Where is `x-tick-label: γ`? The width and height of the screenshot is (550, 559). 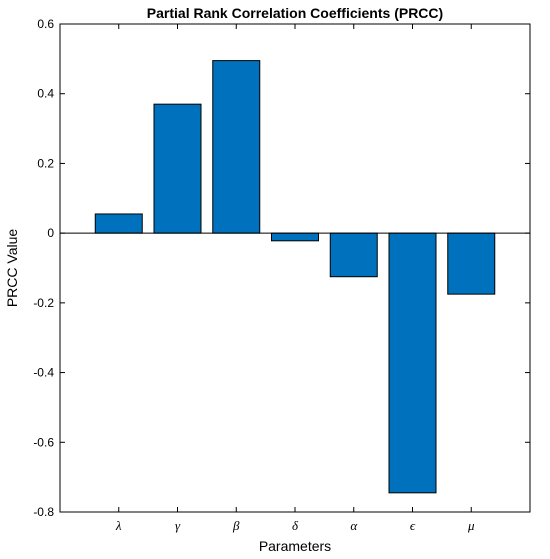
x-tick-label: γ is located at coordinates (178, 525).